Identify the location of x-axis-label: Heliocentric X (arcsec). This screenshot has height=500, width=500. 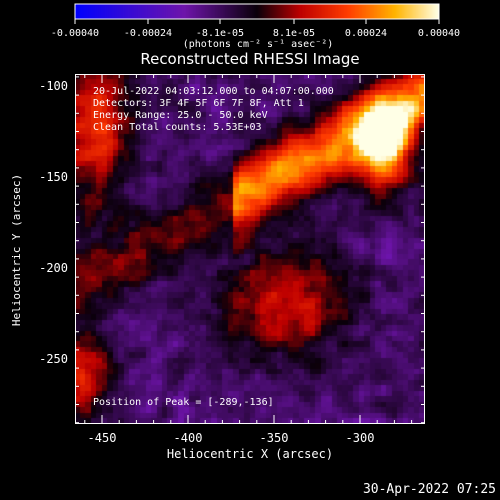
(250, 454).